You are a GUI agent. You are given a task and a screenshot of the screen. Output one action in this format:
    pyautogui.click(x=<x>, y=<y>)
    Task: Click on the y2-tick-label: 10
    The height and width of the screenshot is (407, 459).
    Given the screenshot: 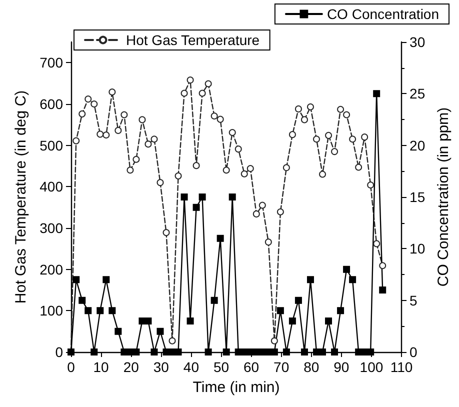 What is the action you would take?
    pyautogui.click(x=418, y=248)
    